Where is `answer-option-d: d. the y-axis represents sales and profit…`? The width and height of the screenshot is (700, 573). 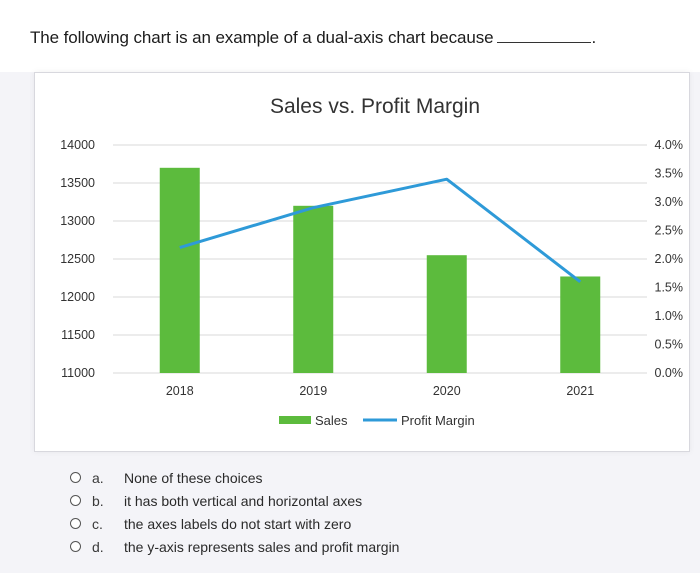 answer-option-d: d. the y-axis represents sales and profit… is located at coordinates (330, 546).